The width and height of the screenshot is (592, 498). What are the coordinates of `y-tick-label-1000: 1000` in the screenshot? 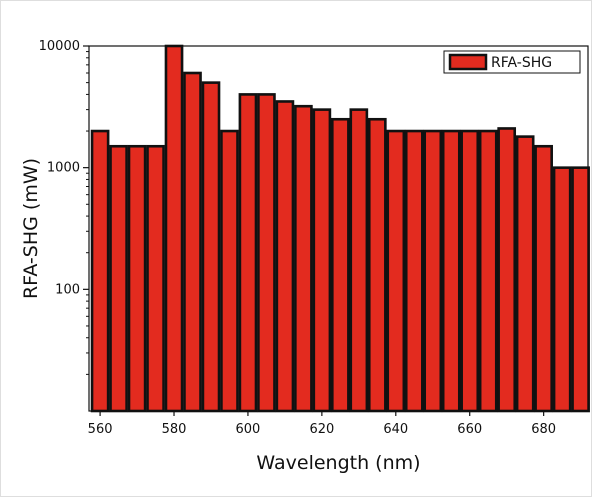 It's located at (63, 168).